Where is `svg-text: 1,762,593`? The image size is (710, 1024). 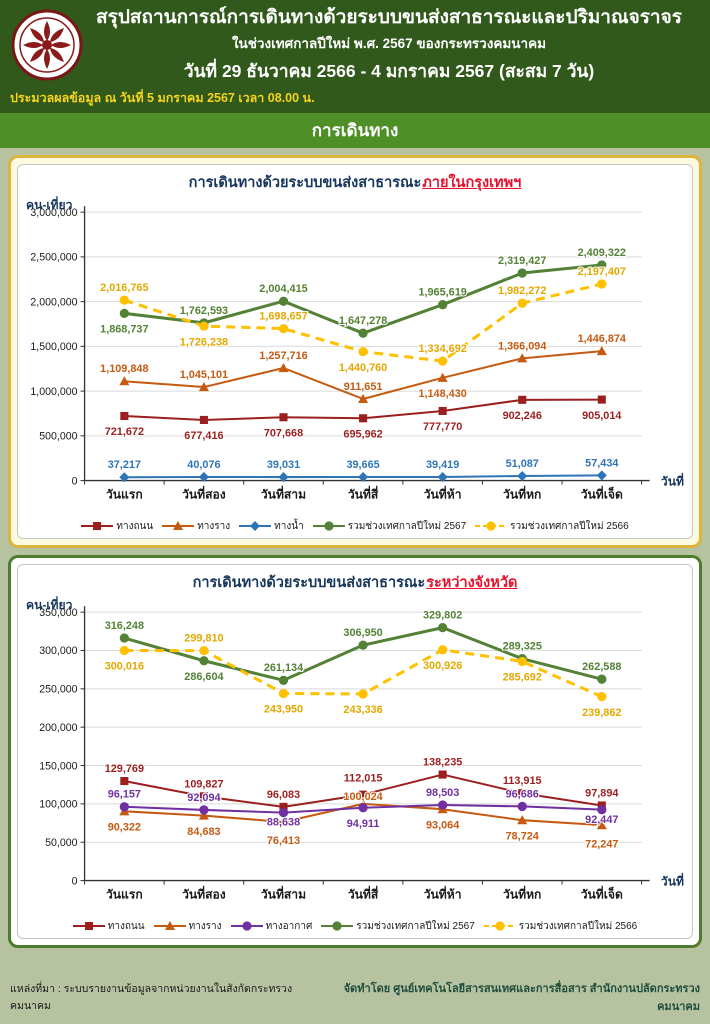 svg-text: 1,762,593 is located at coordinates (204, 311).